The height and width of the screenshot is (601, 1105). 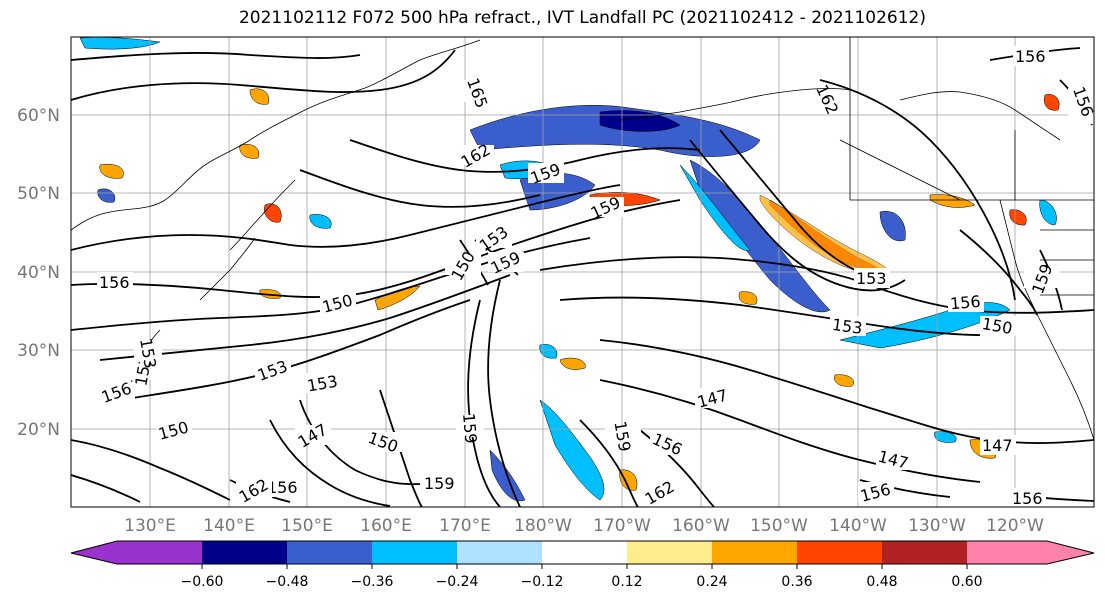 I want to click on lon-label: 150°E, so click(x=307, y=526).